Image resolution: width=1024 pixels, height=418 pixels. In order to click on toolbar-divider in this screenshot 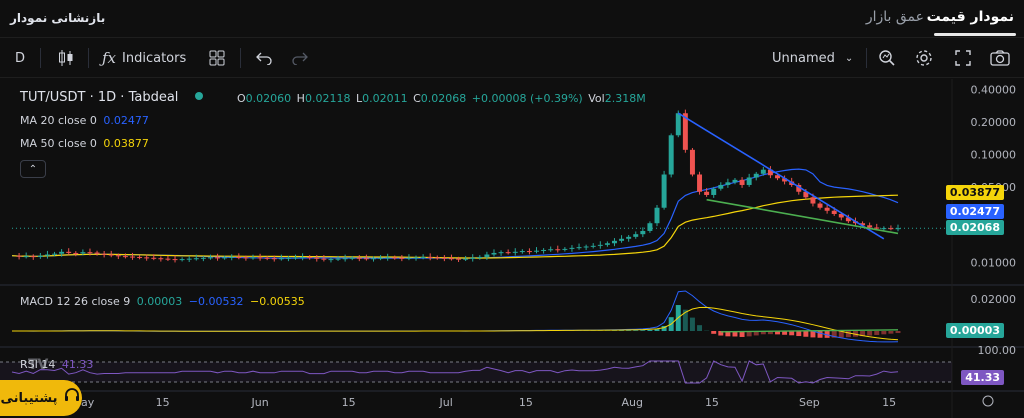, I will do `click(866, 58)`.